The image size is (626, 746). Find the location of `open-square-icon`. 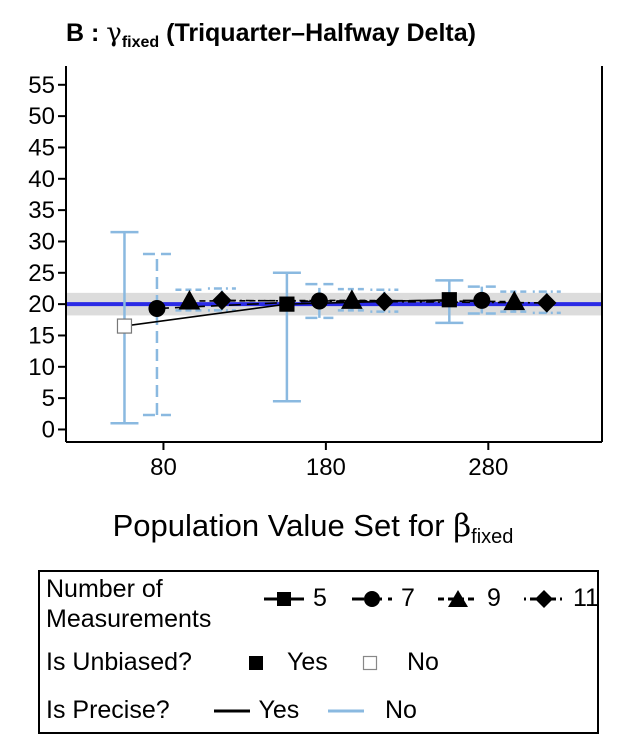

open-square-icon is located at coordinates (370, 663).